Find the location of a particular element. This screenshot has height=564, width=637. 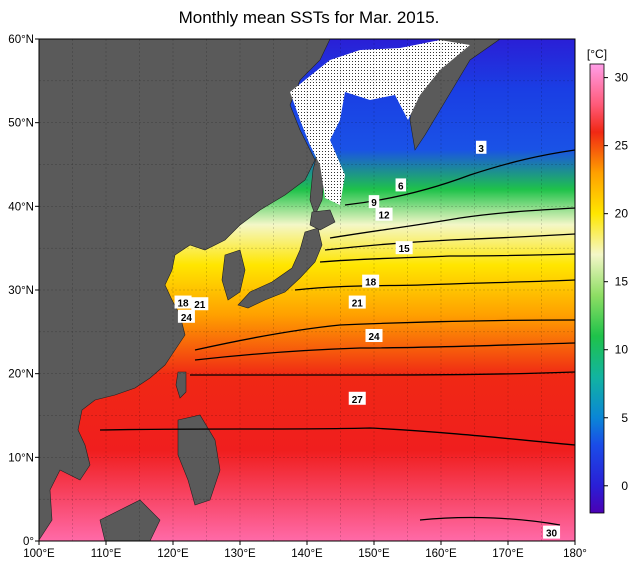

lat-tick-label: 40°N is located at coordinates (21, 207).